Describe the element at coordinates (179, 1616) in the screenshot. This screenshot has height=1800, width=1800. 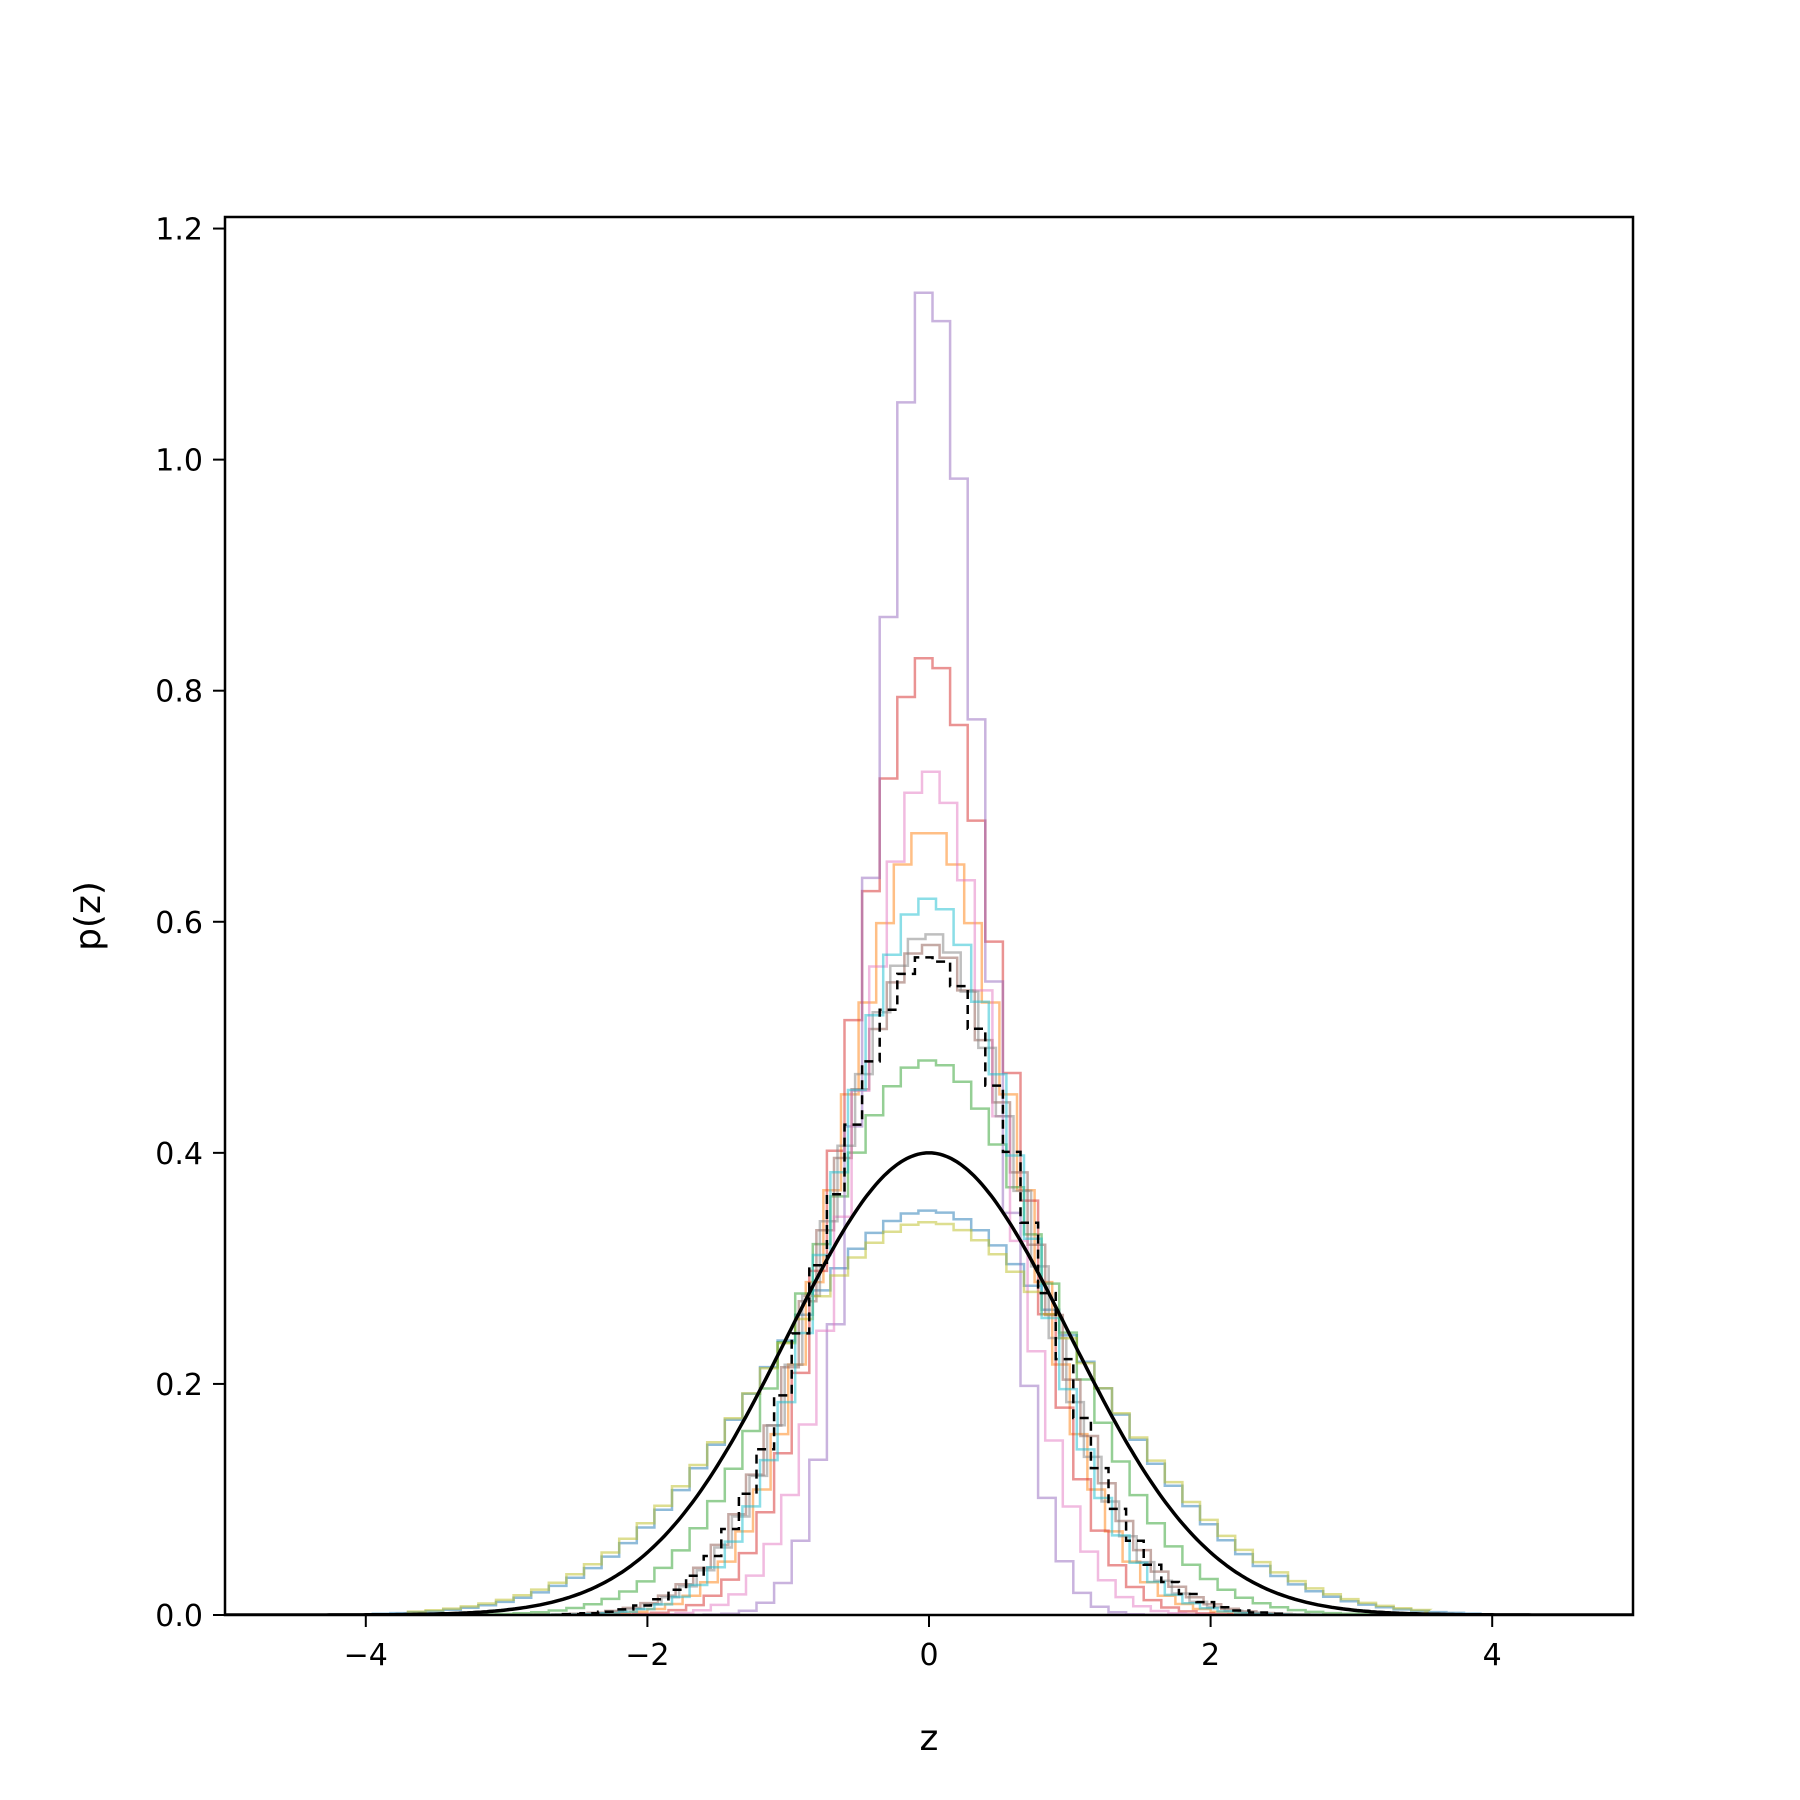
I see `y-tick-label: 0.0` at that location.